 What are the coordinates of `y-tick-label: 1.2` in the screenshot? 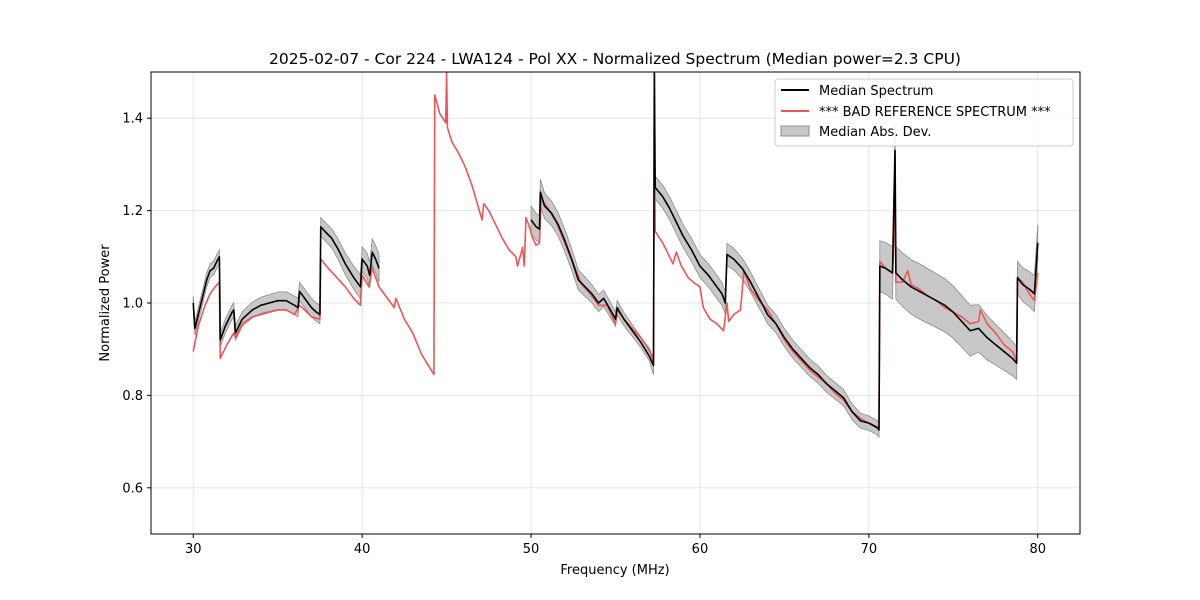 It's located at (132, 211).